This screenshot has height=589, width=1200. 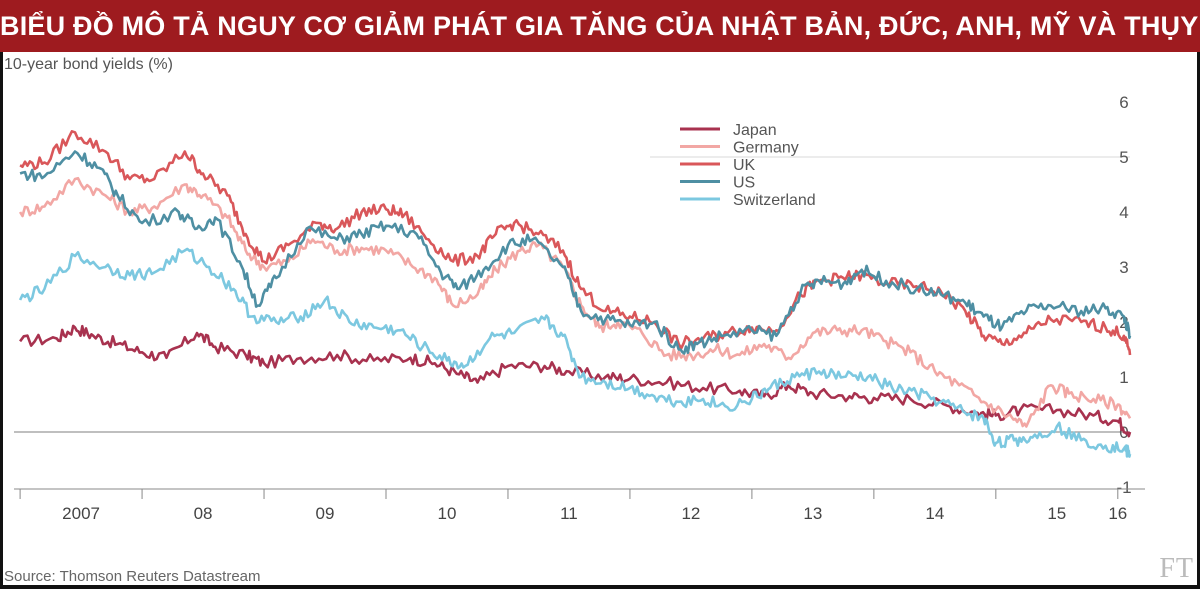 I want to click on y-tick-label: 5, so click(x=1123, y=157).